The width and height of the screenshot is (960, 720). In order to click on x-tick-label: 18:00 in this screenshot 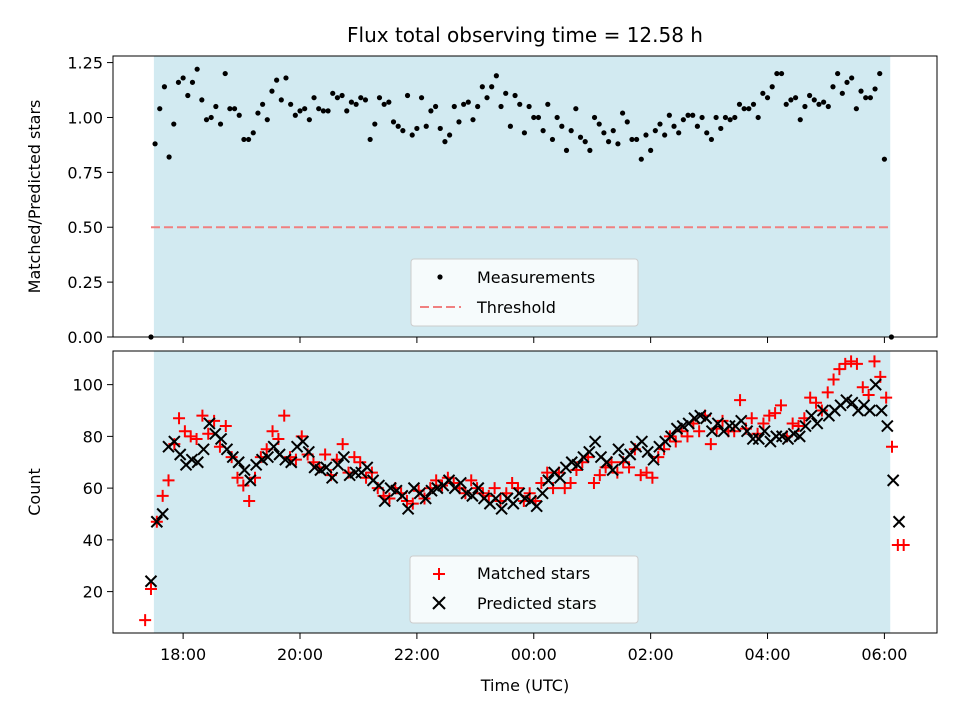, I will do `click(183, 654)`.